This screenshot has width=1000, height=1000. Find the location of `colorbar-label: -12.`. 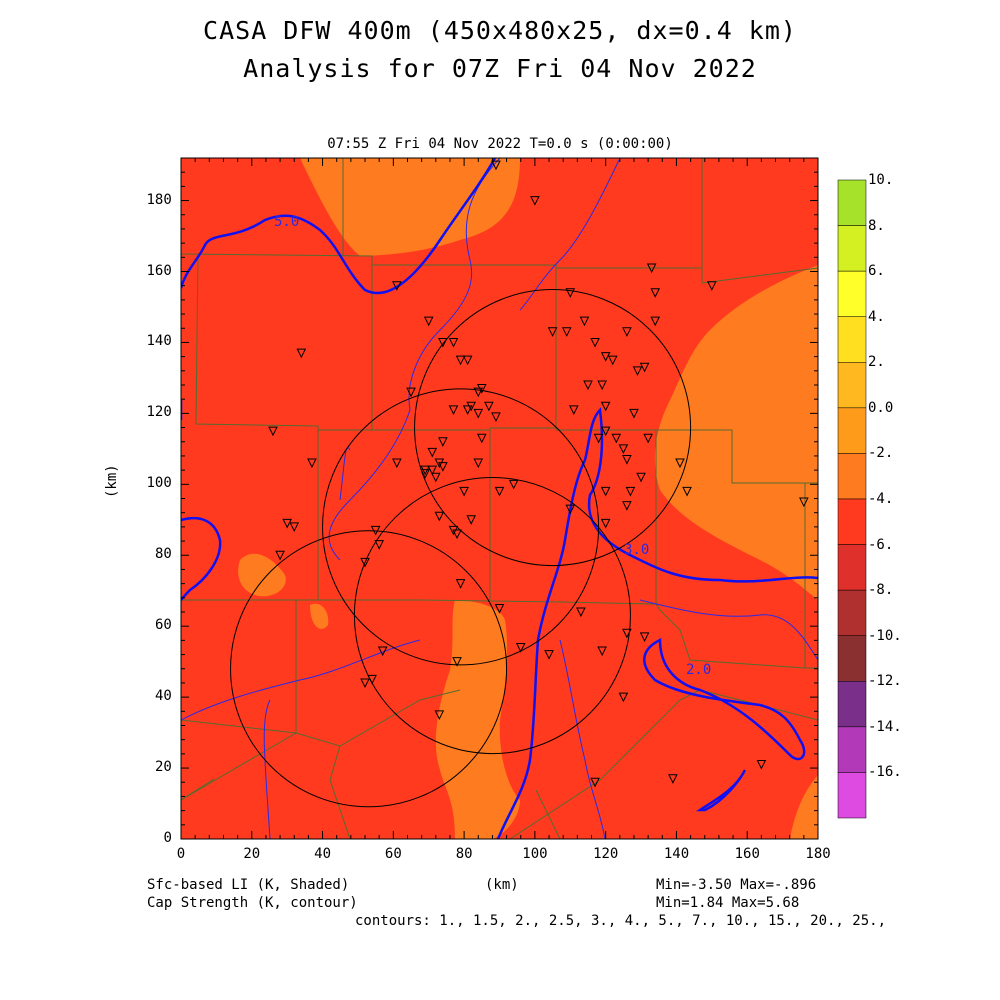

colorbar-label: -12. is located at coordinates (885, 681).